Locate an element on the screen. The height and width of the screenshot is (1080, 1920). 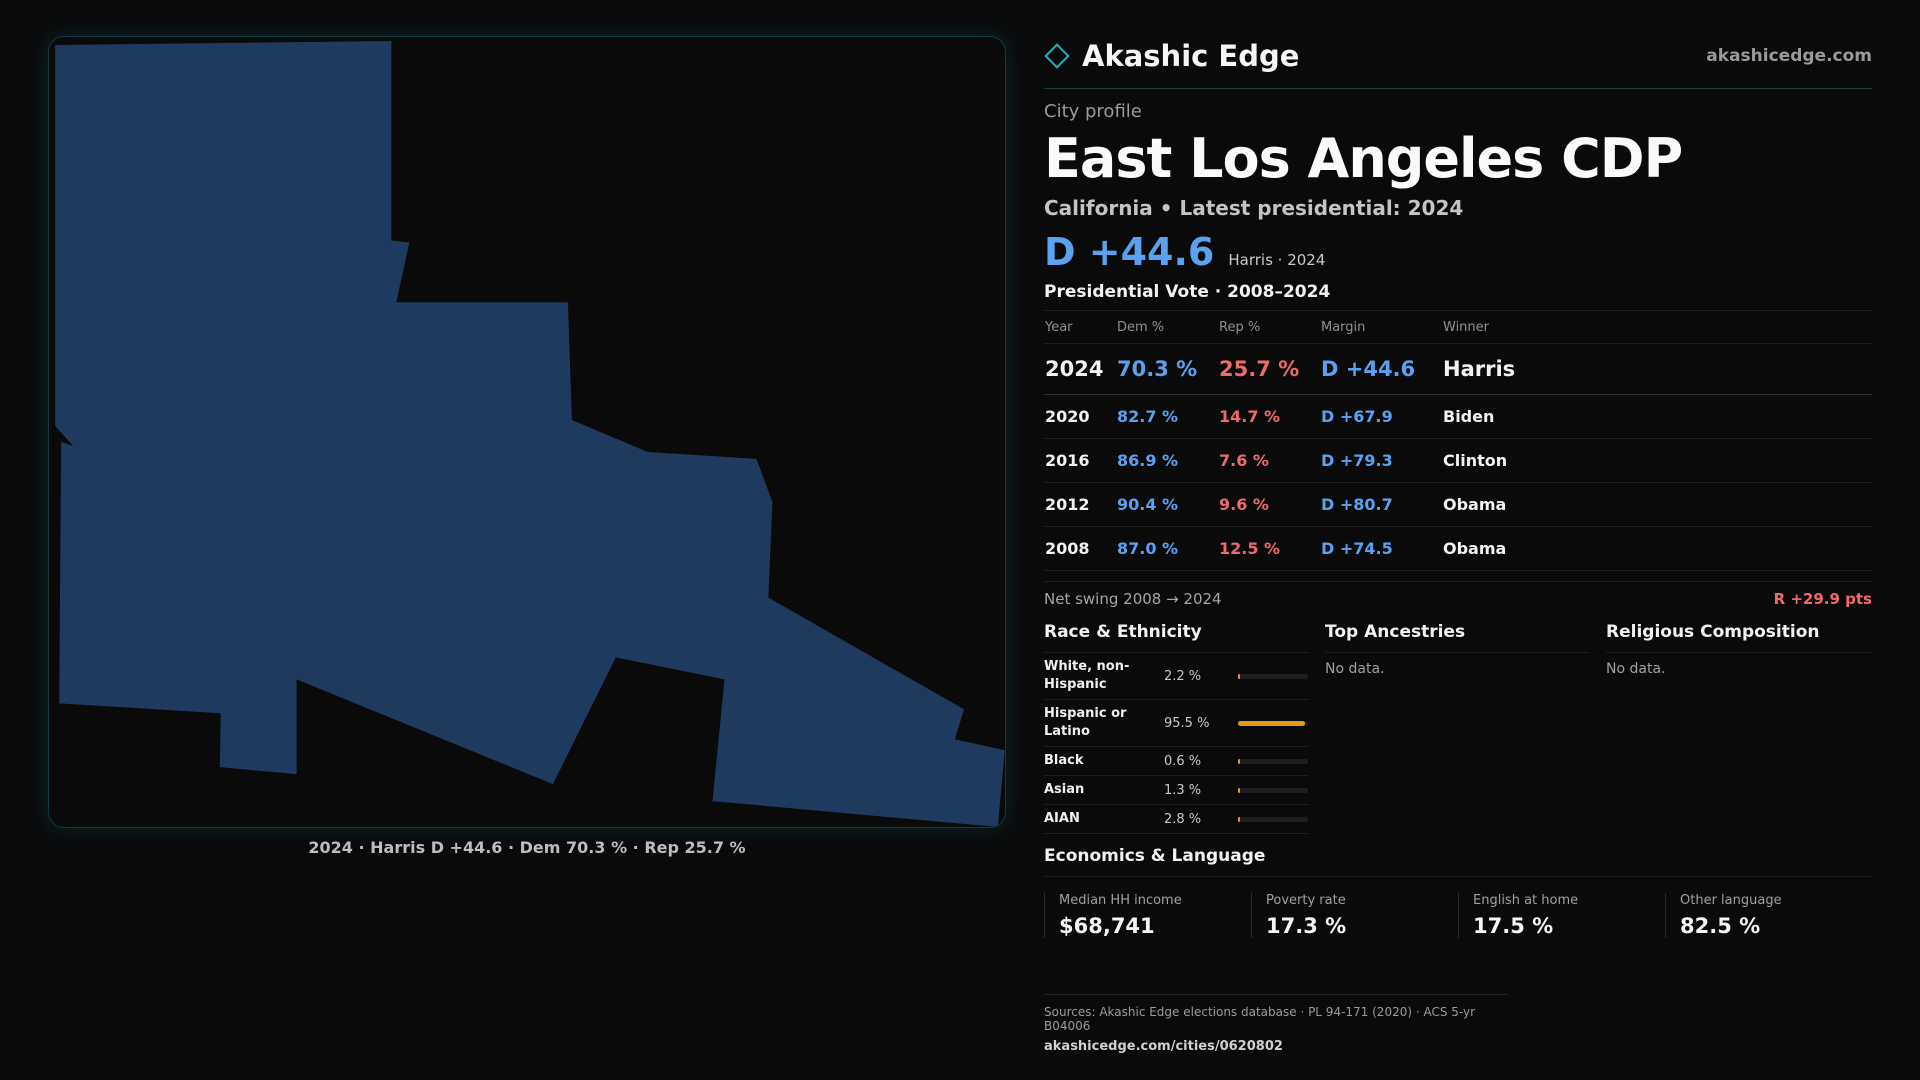
swing-label: Net swing 2008 → 2024 is located at coordinates (1133, 599).